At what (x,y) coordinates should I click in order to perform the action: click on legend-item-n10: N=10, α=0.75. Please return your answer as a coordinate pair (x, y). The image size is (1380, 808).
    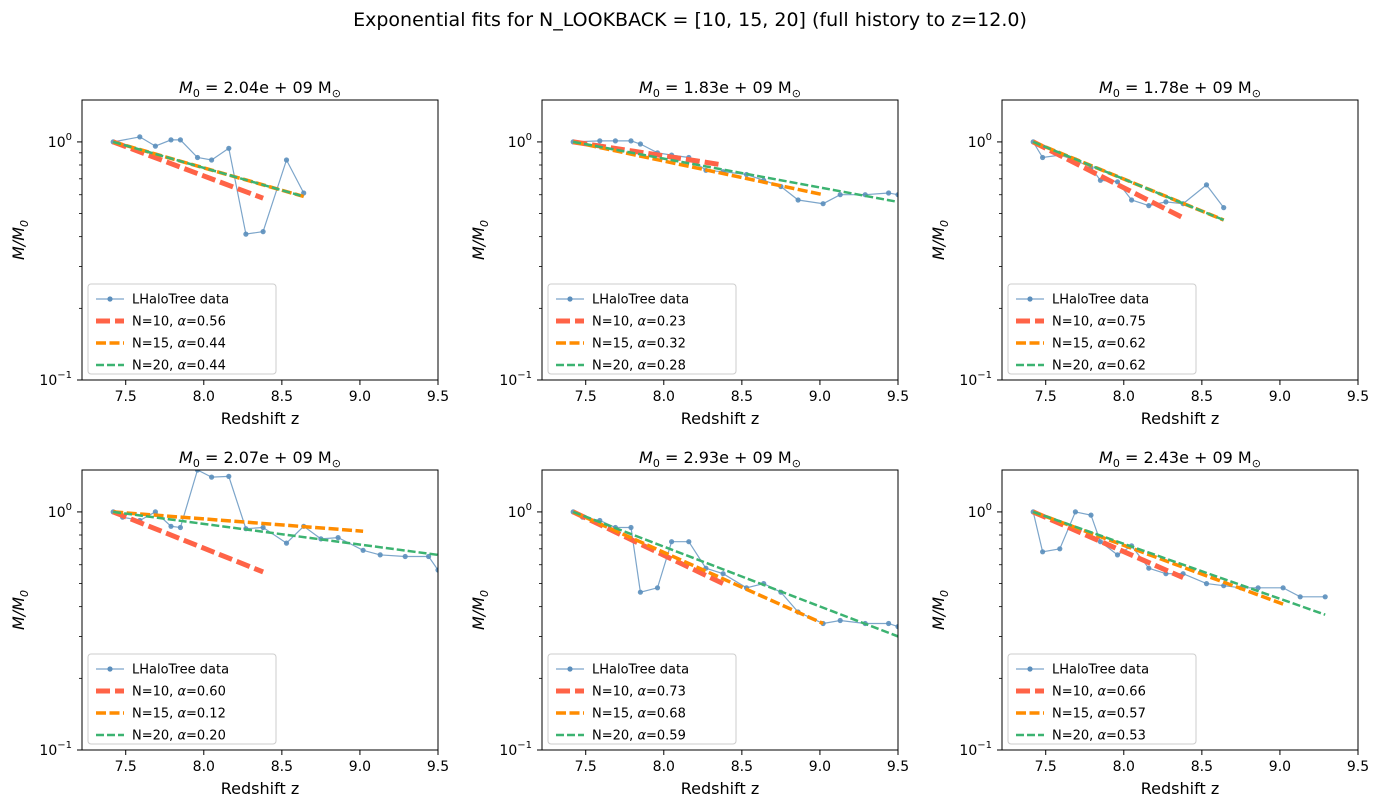
    Looking at the image, I should click on (1081, 322).